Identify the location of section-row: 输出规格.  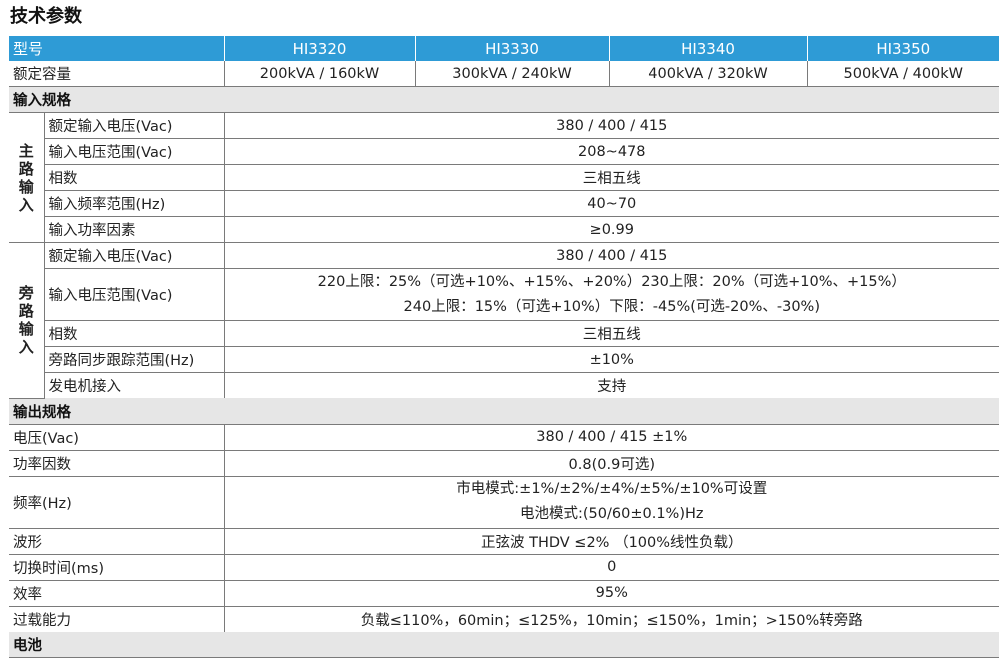
(504, 411).